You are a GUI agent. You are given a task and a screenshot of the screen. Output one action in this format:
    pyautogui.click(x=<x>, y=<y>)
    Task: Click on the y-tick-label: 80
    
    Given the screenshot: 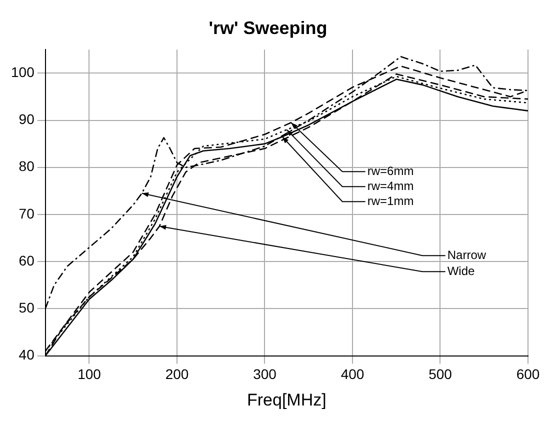 What is the action you would take?
    pyautogui.click(x=26, y=166)
    